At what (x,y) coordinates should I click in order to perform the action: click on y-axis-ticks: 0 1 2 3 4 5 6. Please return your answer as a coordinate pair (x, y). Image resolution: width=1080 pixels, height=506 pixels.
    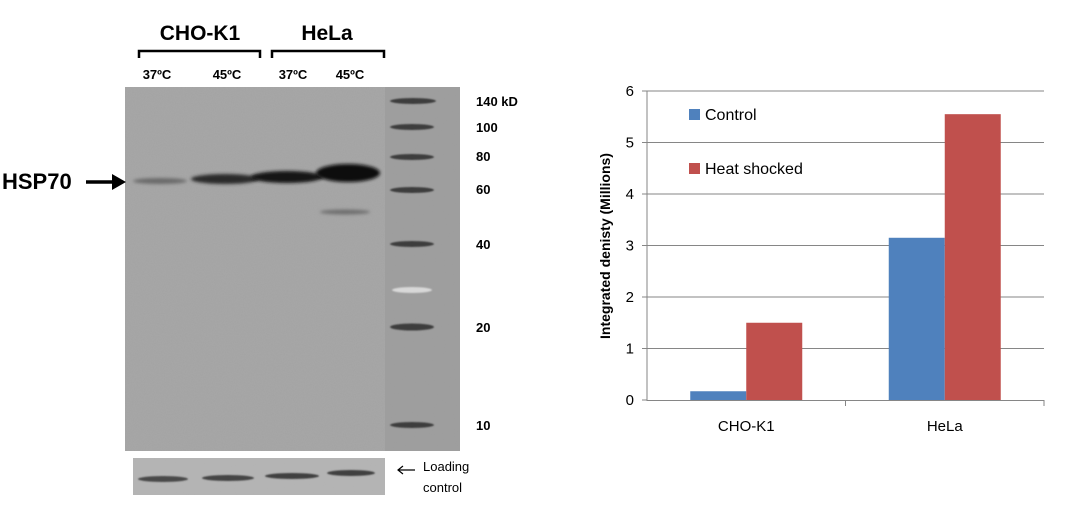
    Looking at the image, I should click on (636, 246).